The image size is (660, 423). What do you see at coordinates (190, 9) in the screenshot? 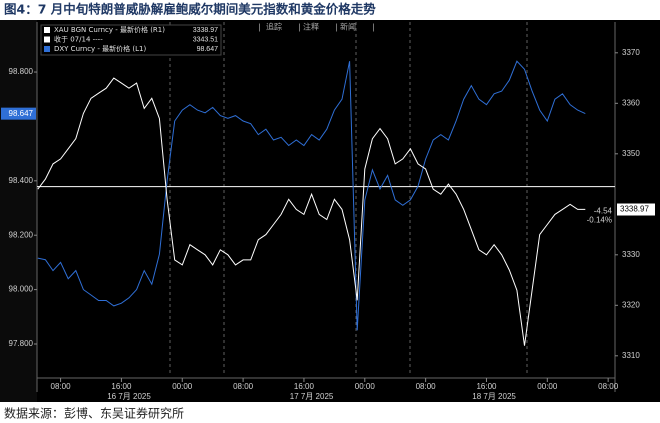
I see `chart-title: 图4：7 月中旬特朗普威胁解雇鲍威尔期间美元指数和黄金价格走势` at bounding box center [190, 9].